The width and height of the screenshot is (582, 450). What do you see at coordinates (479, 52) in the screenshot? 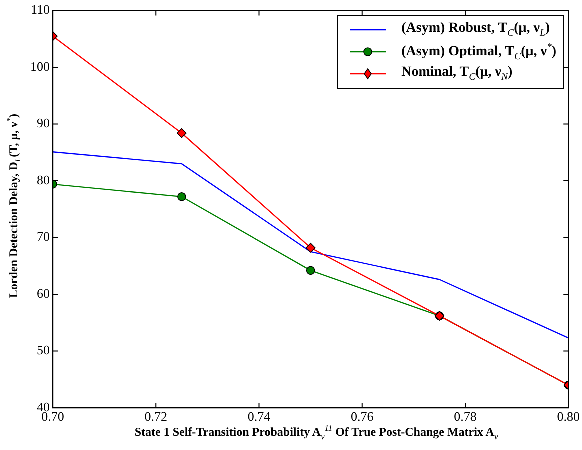
I see `legend-label: (Asym) Optimal, T$_{C}$(μ, ν$^{*}$)` at bounding box center [479, 52].